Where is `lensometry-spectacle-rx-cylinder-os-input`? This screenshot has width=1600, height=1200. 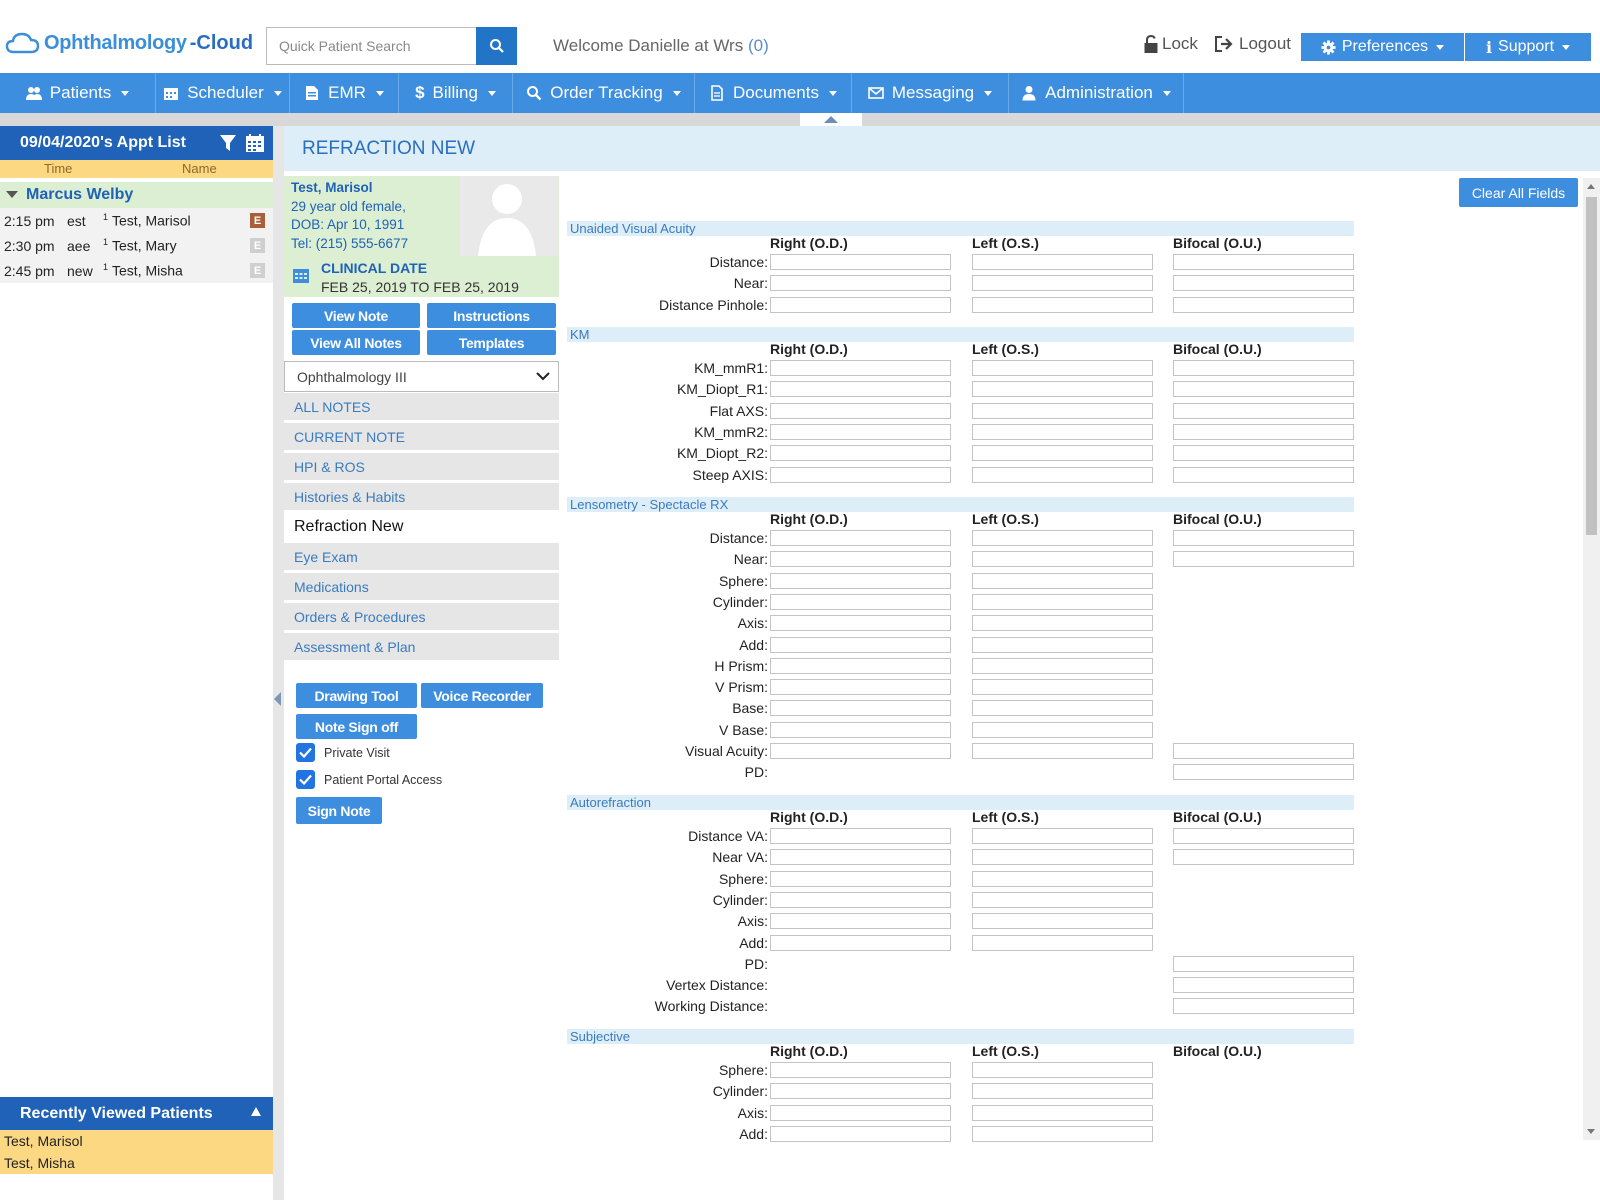 lensometry-spectacle-rx-cylinder-os-input is located at coordinates (1062, 602).